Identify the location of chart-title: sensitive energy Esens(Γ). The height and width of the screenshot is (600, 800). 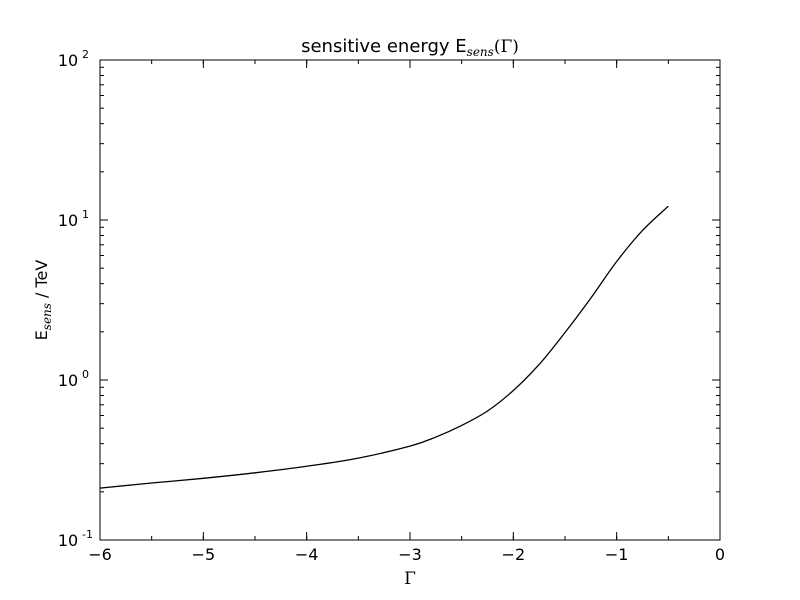
(410, 47).